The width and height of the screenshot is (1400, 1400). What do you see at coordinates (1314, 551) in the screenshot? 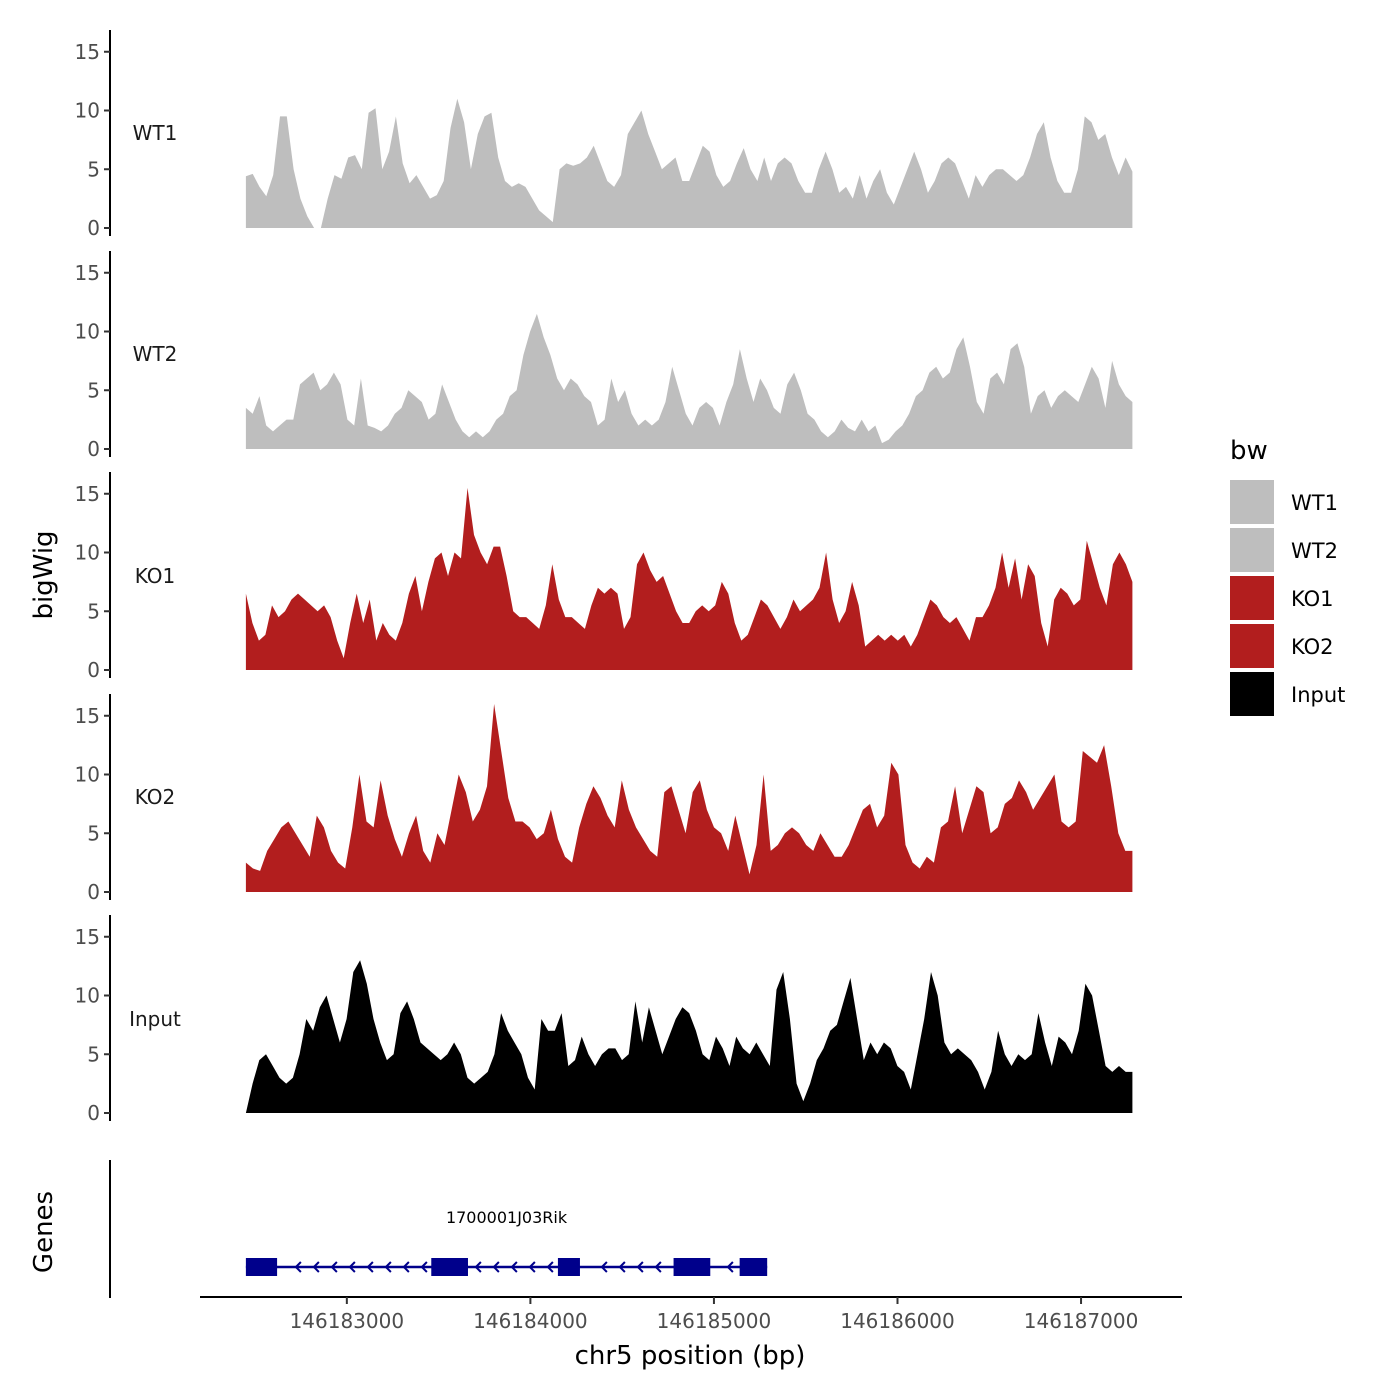
I see `legend-label-wt2: WT2` at bounding box center [1314, 551].